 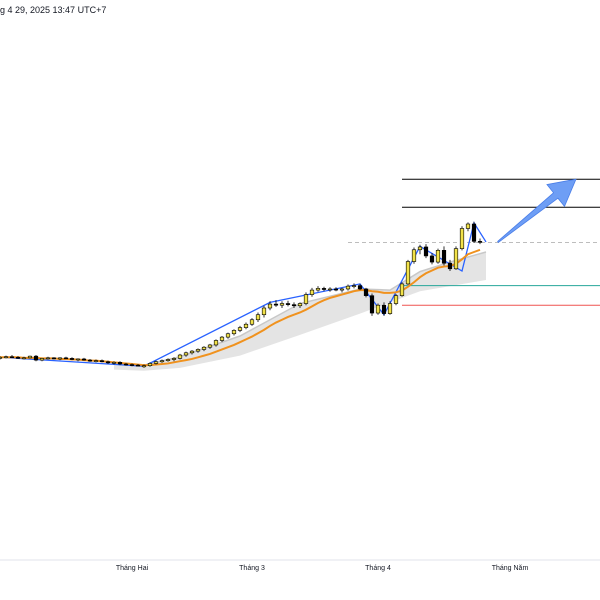 I want to click on forecast-arrow, so click(x=537, y=210).